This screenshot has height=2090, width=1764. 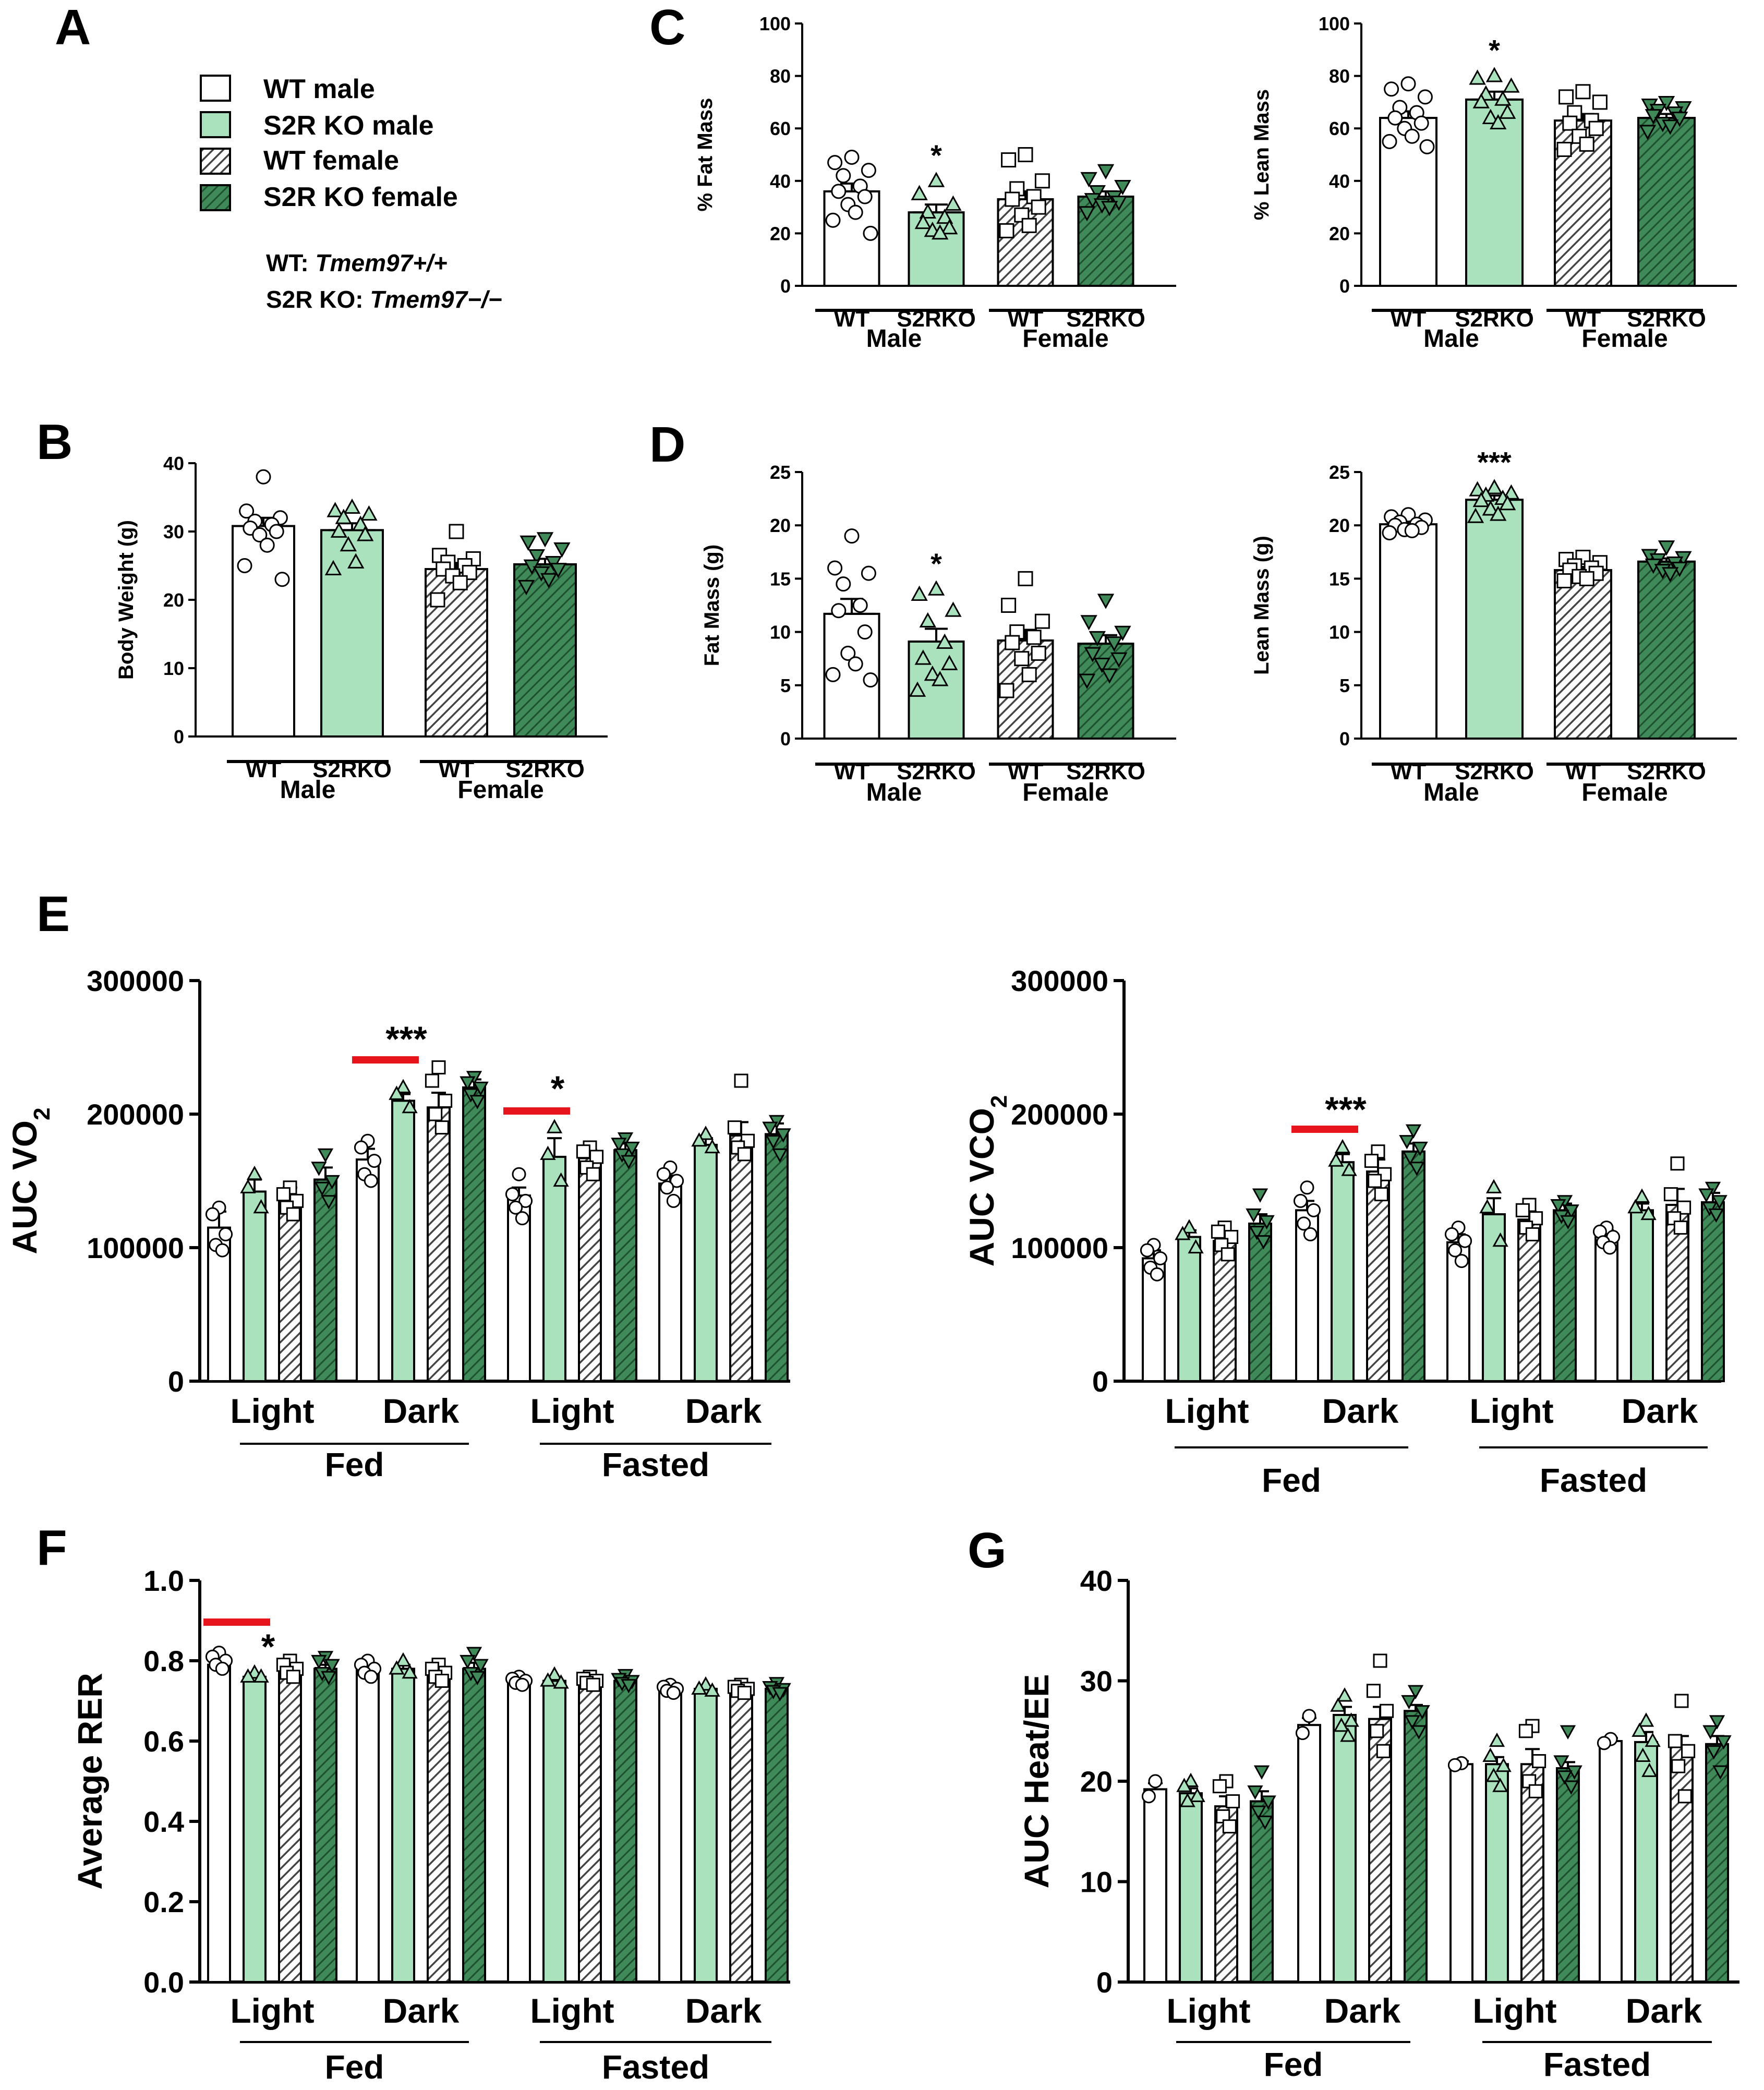 What do you see at coordinates (667, 27) in the screenshot?
I see `panel-letter-c: C` at bounding box center [667, 27].